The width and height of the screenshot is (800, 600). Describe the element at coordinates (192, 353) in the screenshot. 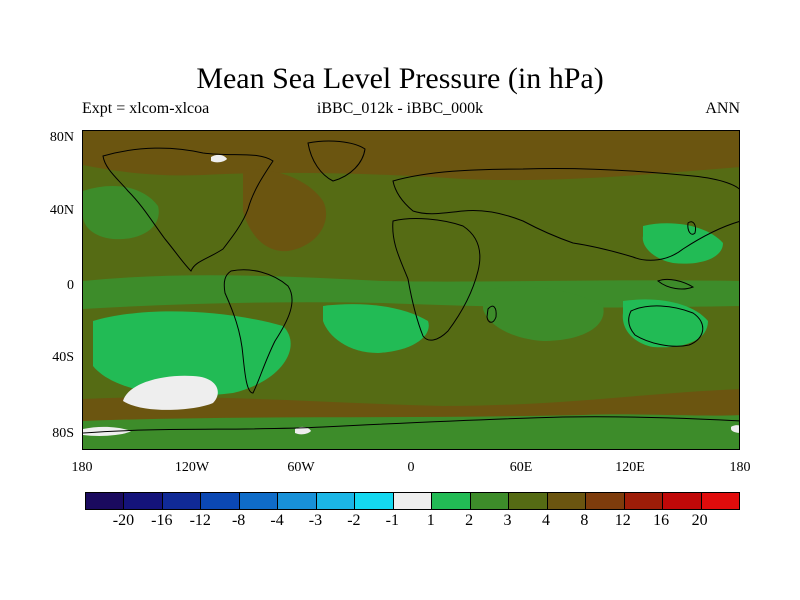

I see `south-pacific-bright-green-region` at that location.